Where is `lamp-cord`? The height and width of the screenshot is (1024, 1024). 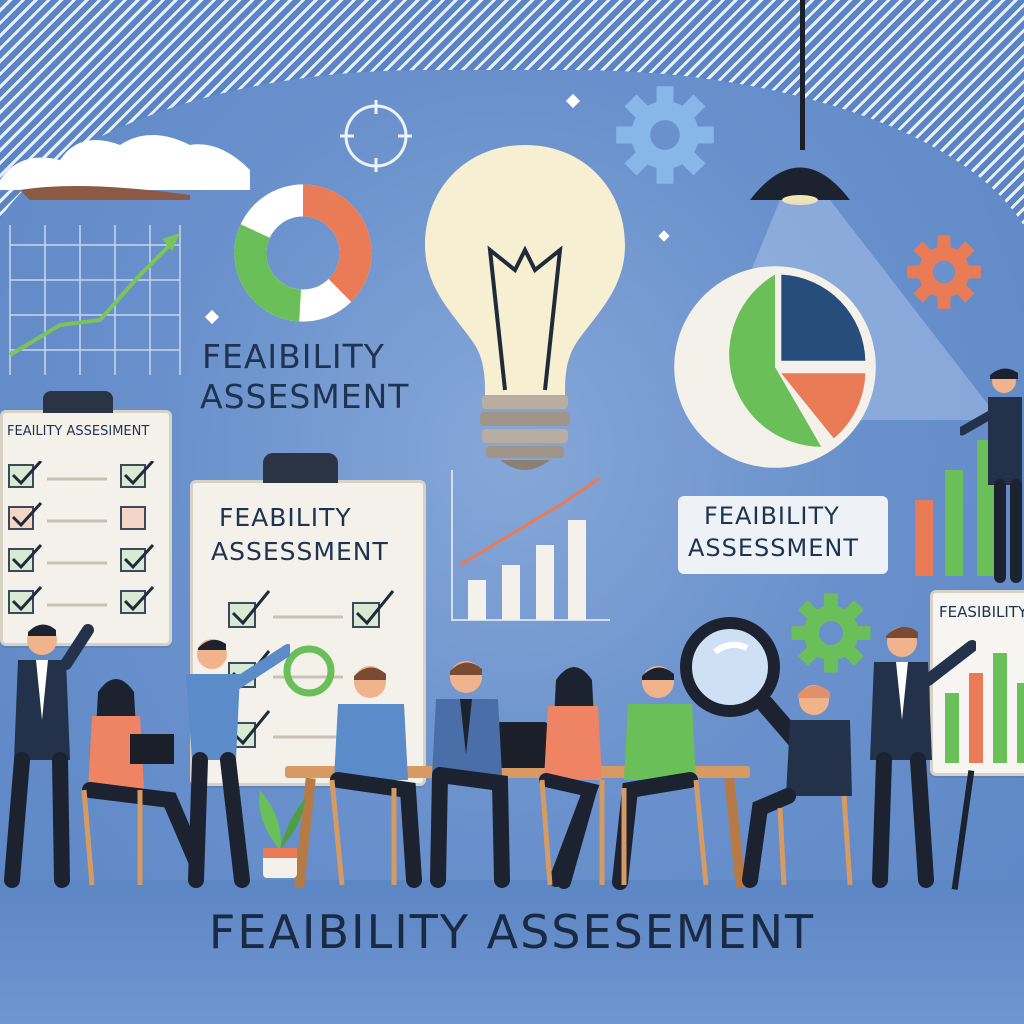
lamp-cord is located at coordinates (802, 75).